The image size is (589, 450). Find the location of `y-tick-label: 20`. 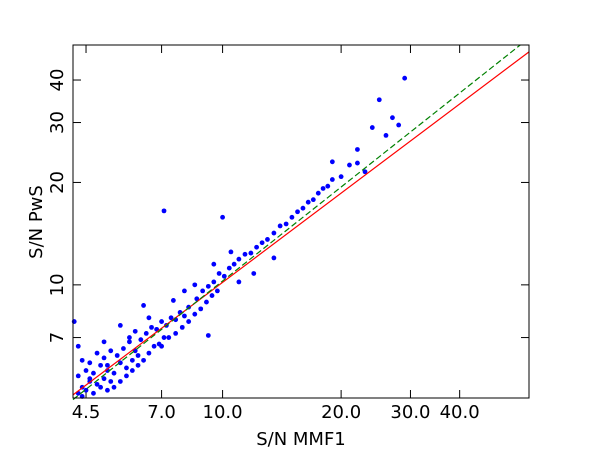

y-tick-label: 20 is located at coordinates (57, 182).